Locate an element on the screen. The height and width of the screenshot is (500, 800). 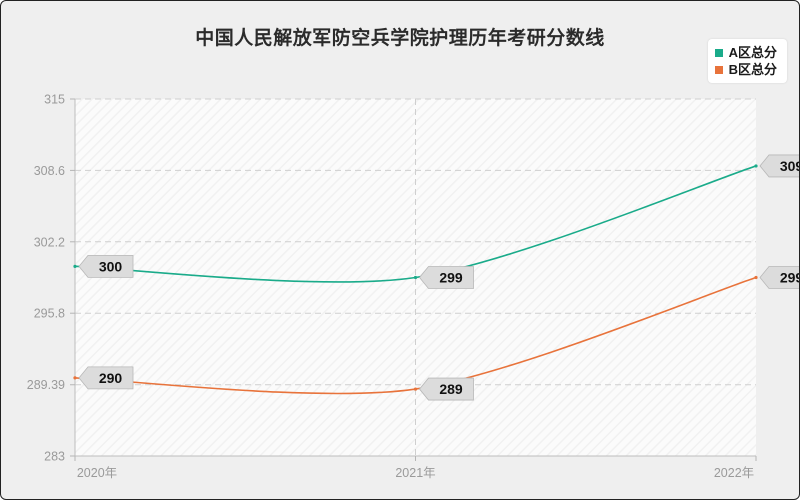
x-tick-label: 2020年 is located at coordinates (97, 473).